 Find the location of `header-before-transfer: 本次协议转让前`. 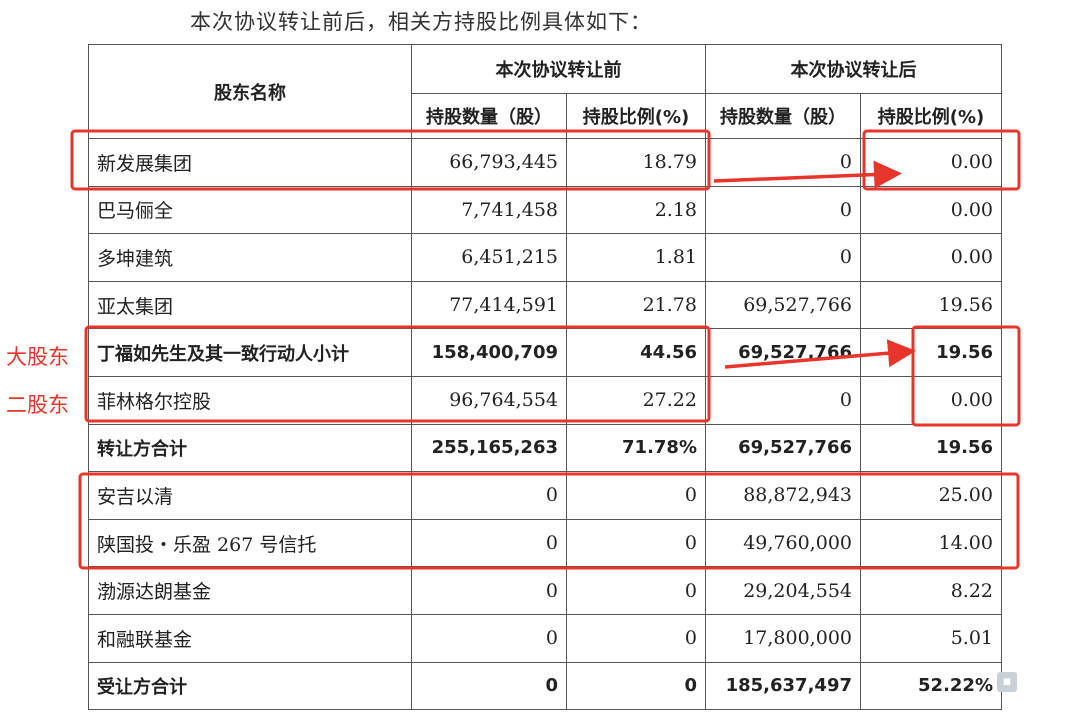

header-before-transfer: 本次协议转让前 is located at coordinates (558, 69).